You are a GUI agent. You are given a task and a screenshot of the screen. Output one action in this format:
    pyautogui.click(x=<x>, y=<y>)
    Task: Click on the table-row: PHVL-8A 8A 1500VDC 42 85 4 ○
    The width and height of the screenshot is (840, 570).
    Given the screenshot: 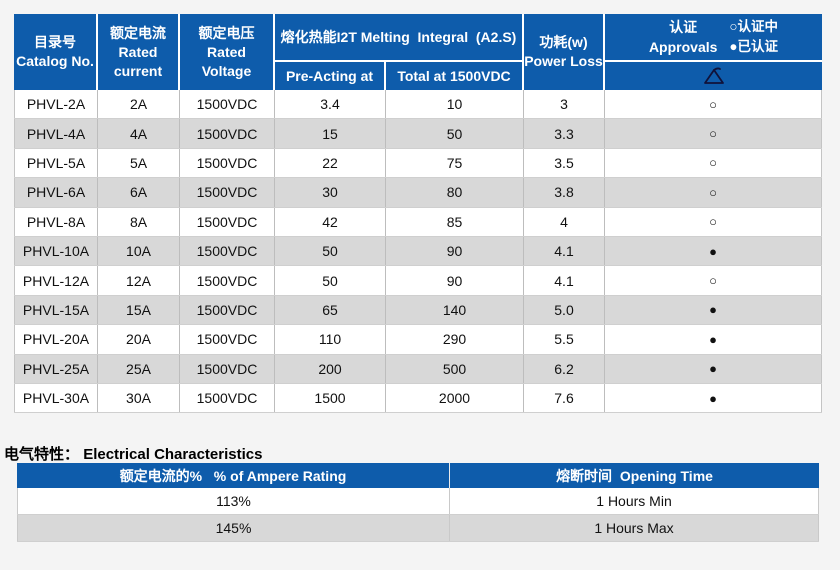 What is the action you would take?
    pyautogui.click(x=418, y=222)
    